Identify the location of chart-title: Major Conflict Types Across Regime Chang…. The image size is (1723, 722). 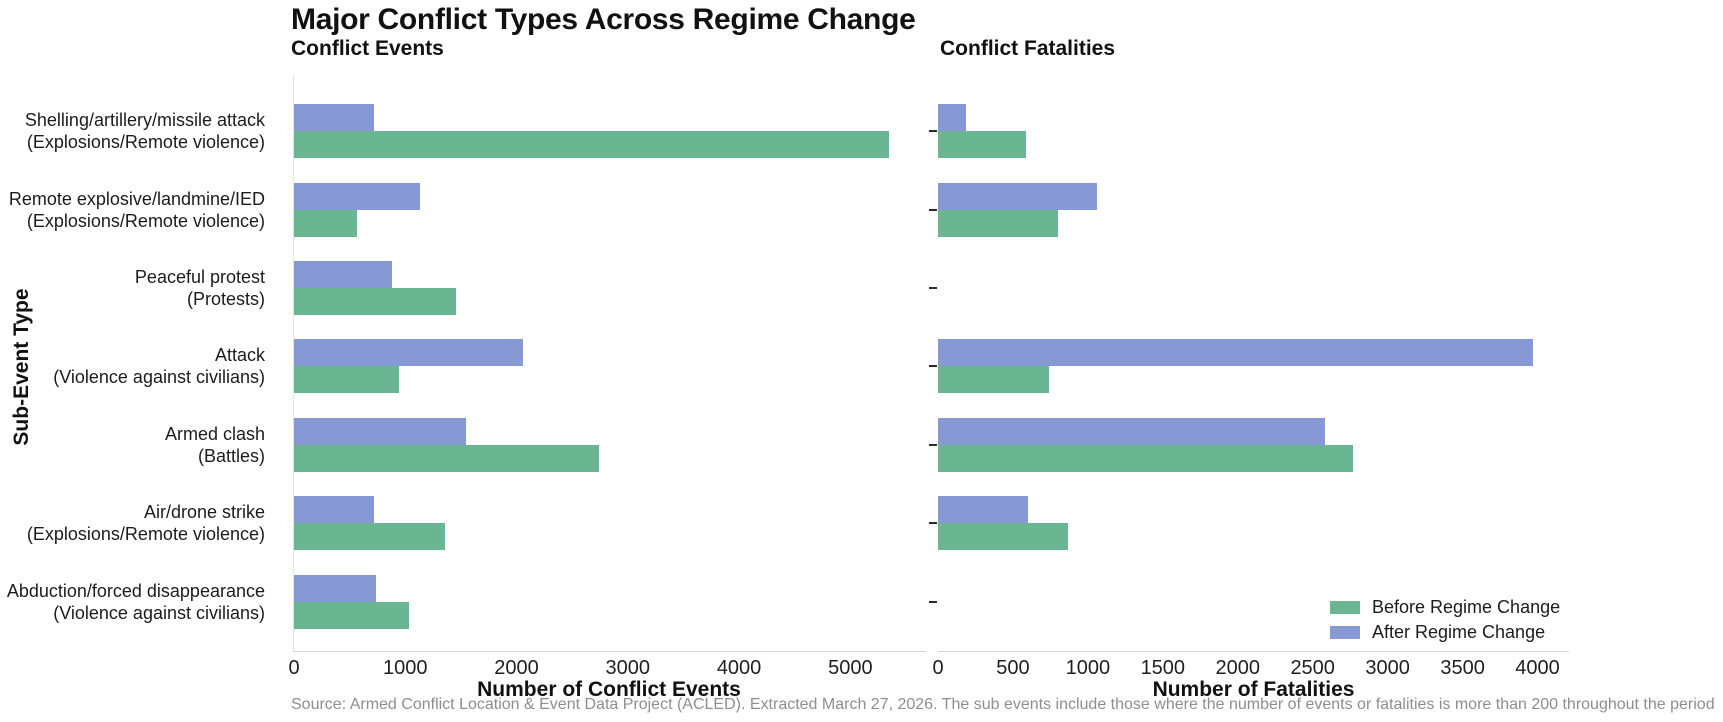
(603, 19).